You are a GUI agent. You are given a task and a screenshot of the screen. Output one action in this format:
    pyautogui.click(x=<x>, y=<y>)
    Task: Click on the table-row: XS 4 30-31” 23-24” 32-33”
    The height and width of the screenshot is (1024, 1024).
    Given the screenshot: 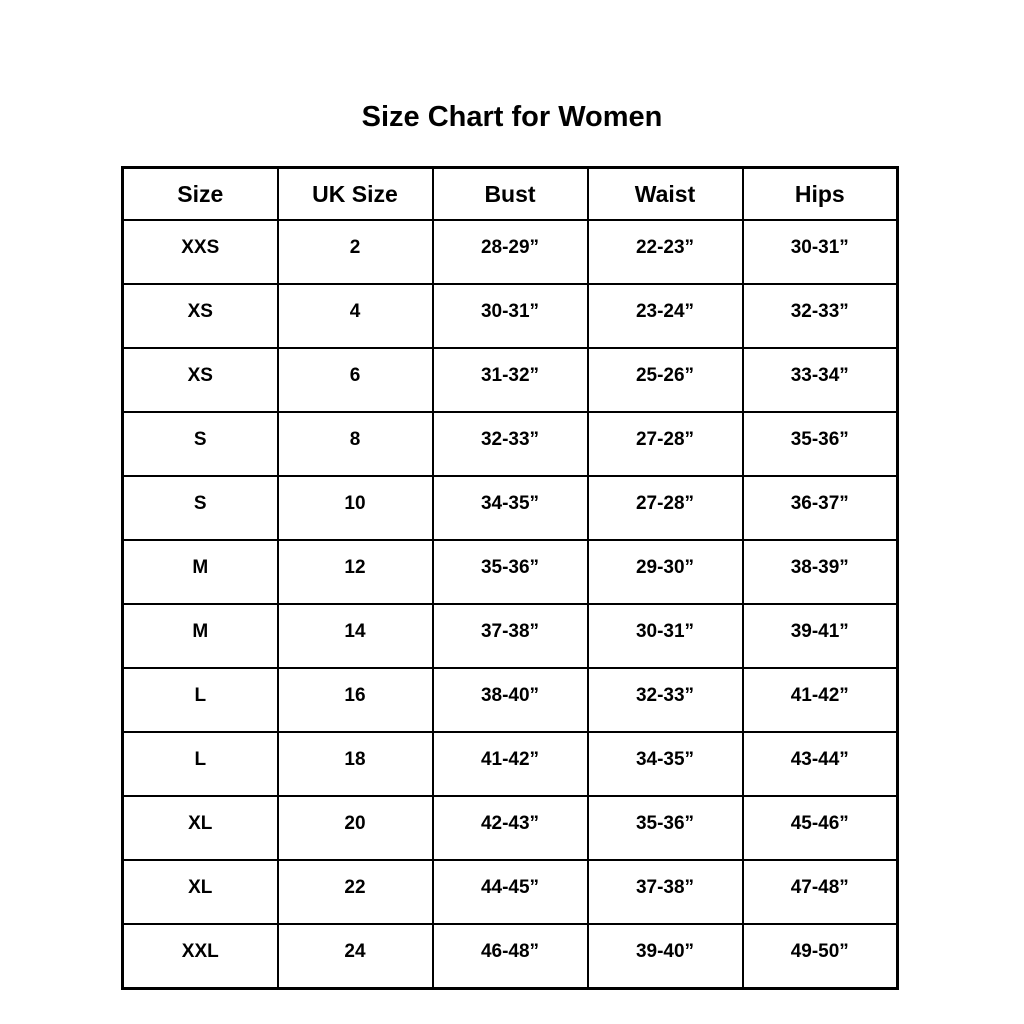 What is the action you would take?
    pyautogui.click(x=510, y=316)
    